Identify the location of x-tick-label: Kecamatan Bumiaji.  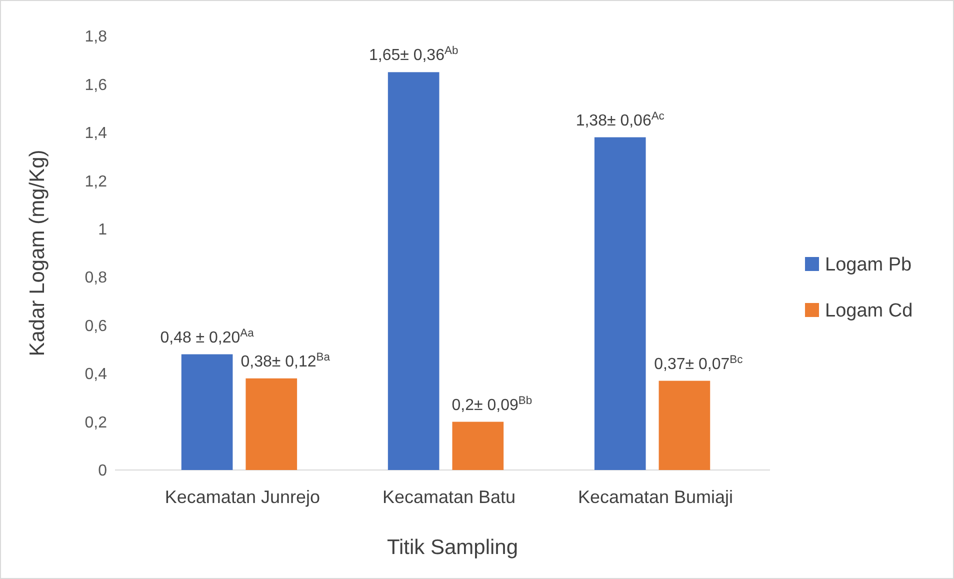
(656, 497).